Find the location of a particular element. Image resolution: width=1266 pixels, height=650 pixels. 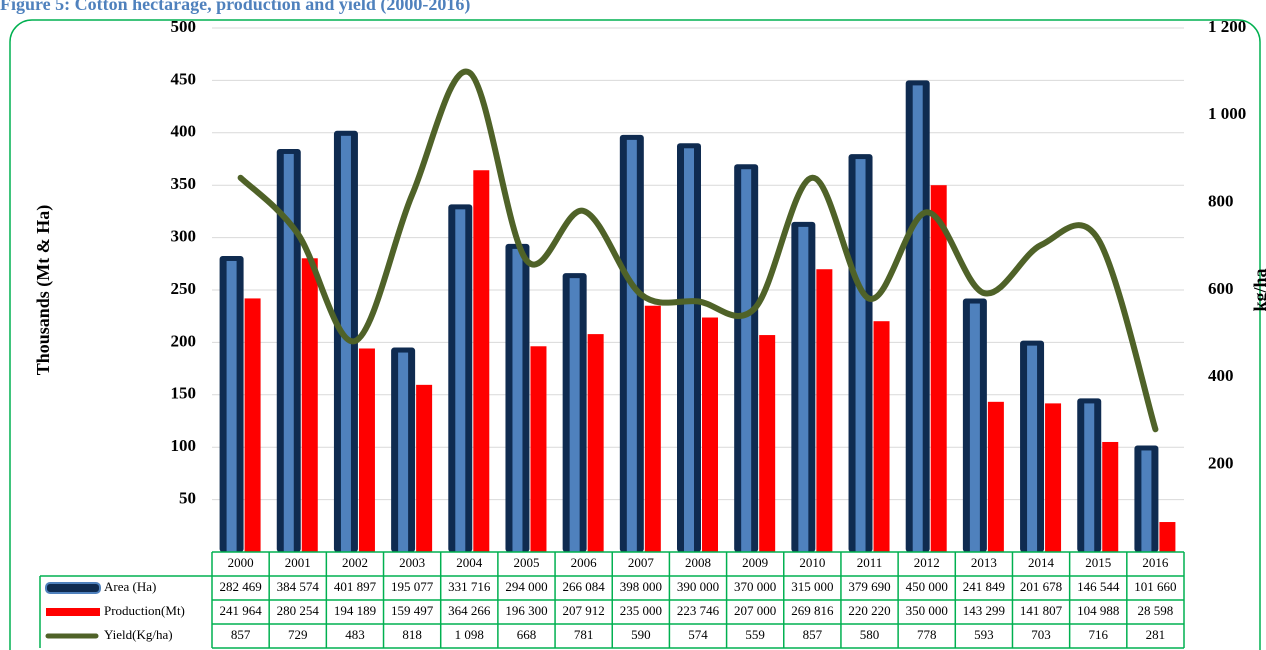

legend-label: Area (Ha) is located at coordinates (130, 586).